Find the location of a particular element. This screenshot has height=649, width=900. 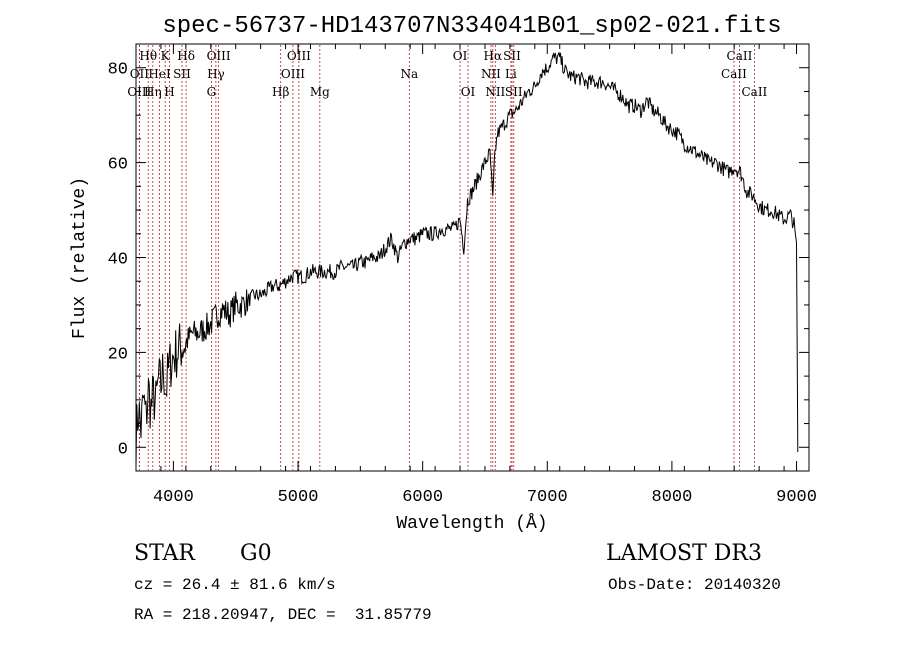

survey-name: LAMOST DR3 is located at coordinates (684, 553).